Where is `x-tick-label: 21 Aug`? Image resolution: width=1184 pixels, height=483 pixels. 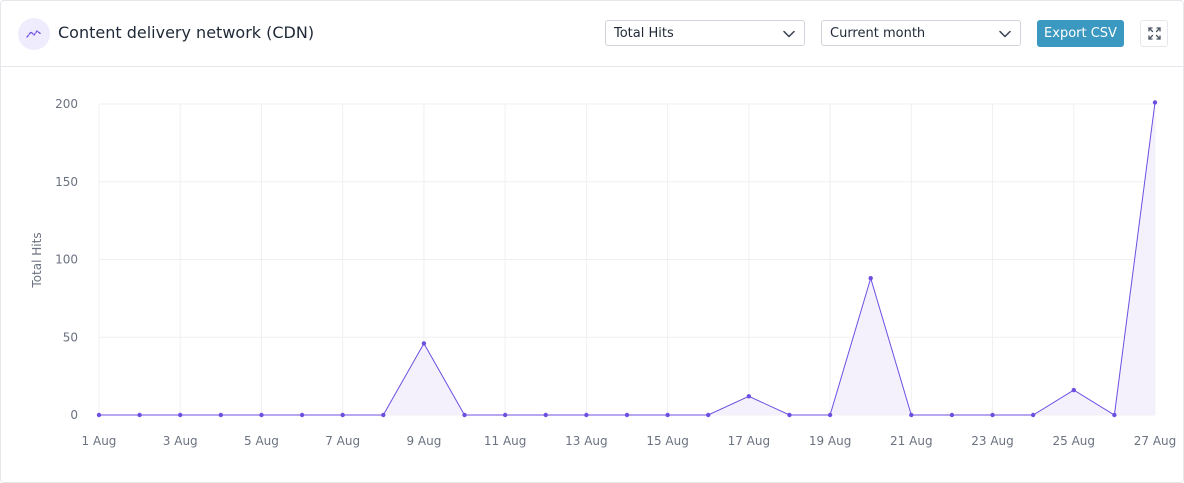
x-tick-label: 21 Aug is located at coordinates (911, 441).